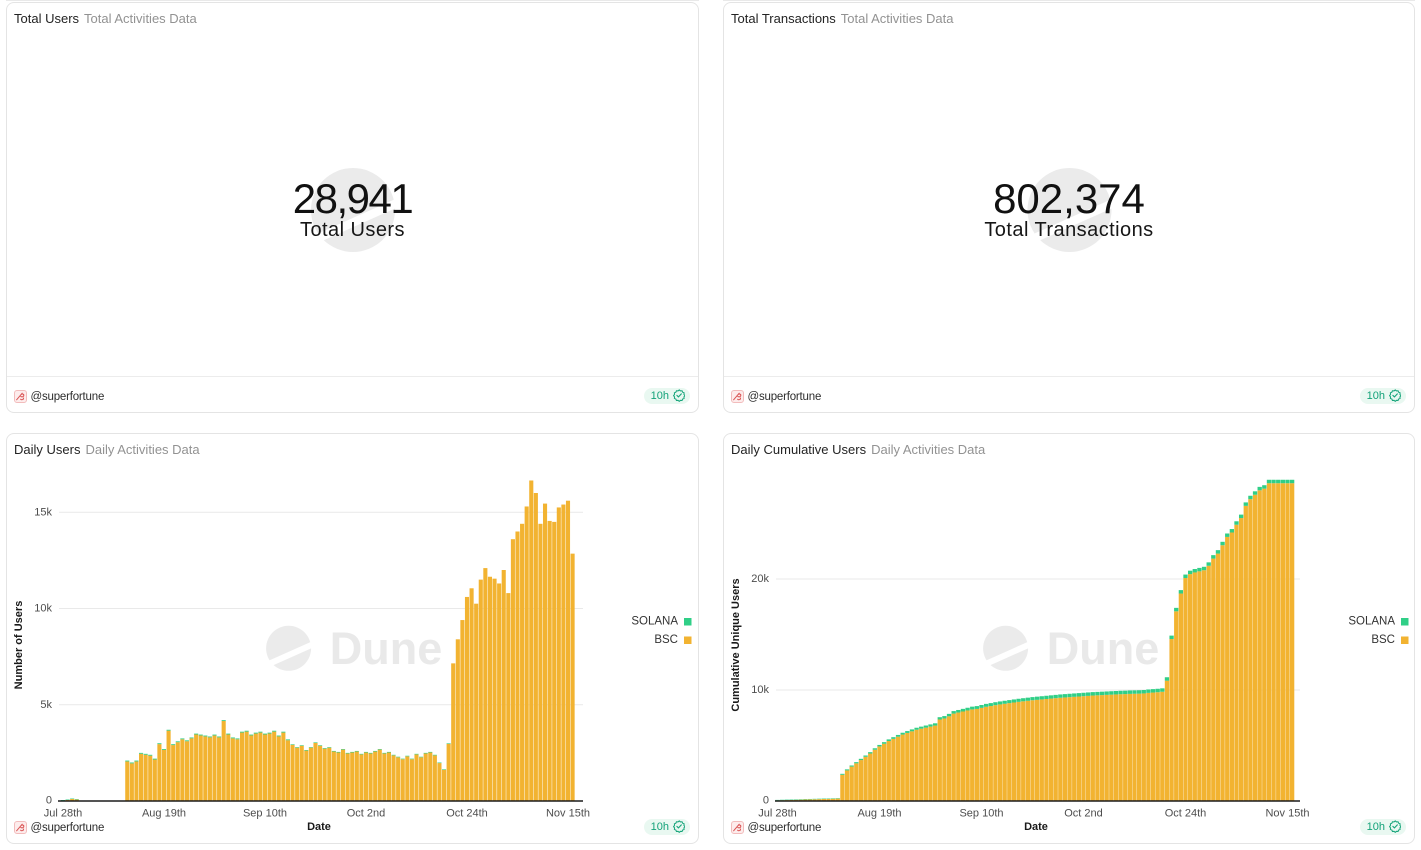  What do you see at coordinates (760, 579) in the screenshot?
I see `svg-text: 20k` at bounding box center [760, 579].